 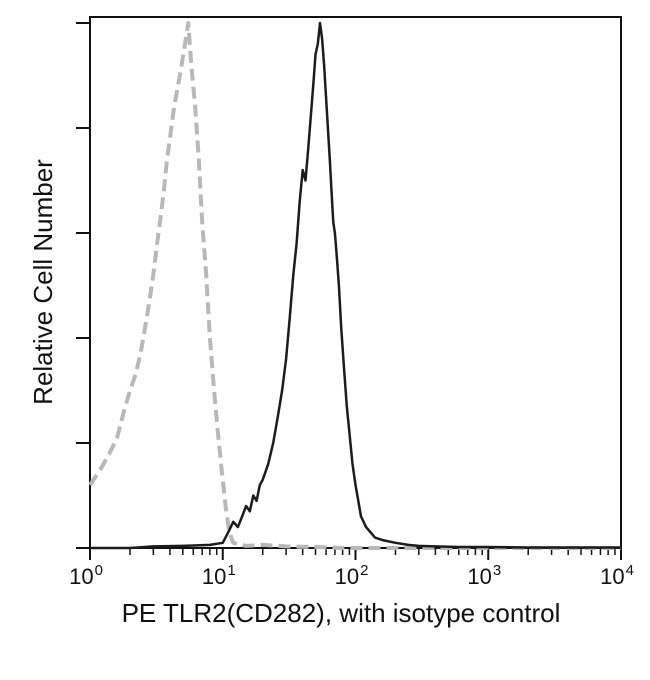 I want to click on x-axis-title: PE TLR2(CD282), with isotype control, so click(x=341, y=613).